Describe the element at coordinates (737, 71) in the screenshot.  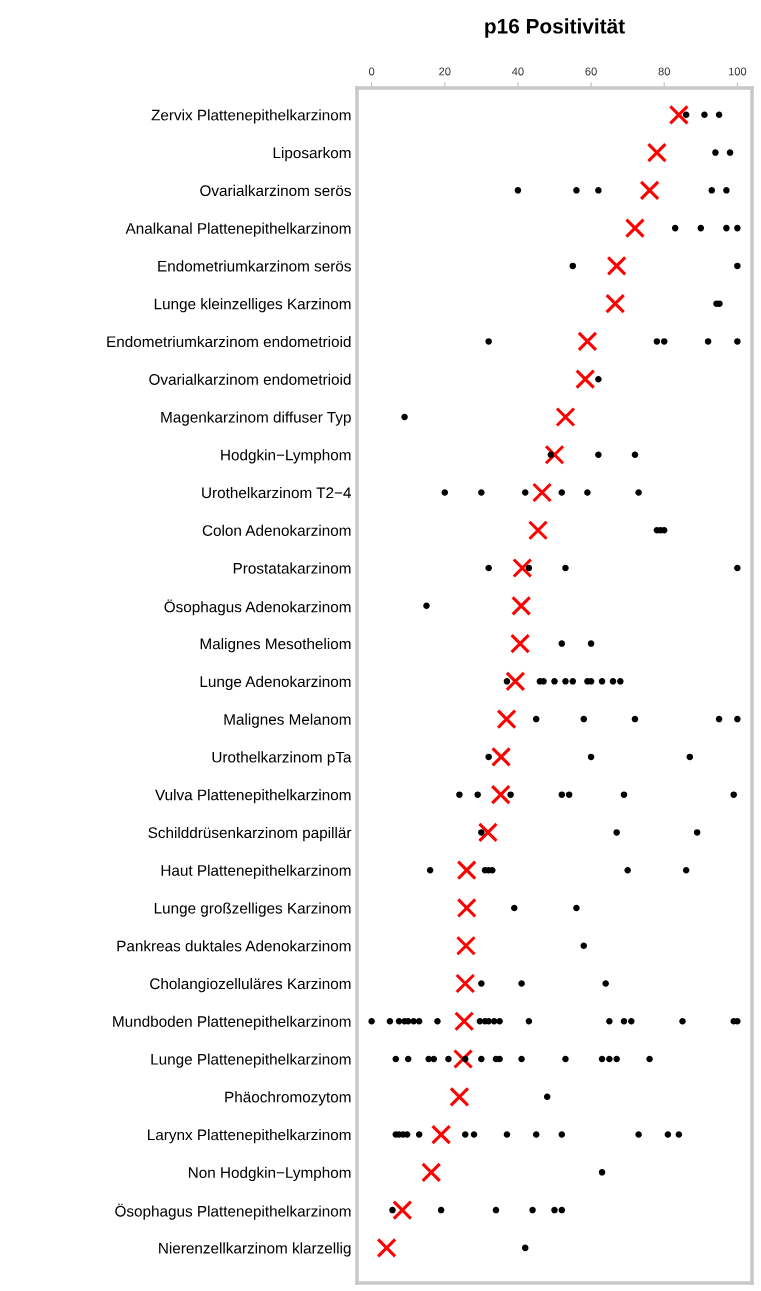
I see `x-tick-label: 100` at that location.